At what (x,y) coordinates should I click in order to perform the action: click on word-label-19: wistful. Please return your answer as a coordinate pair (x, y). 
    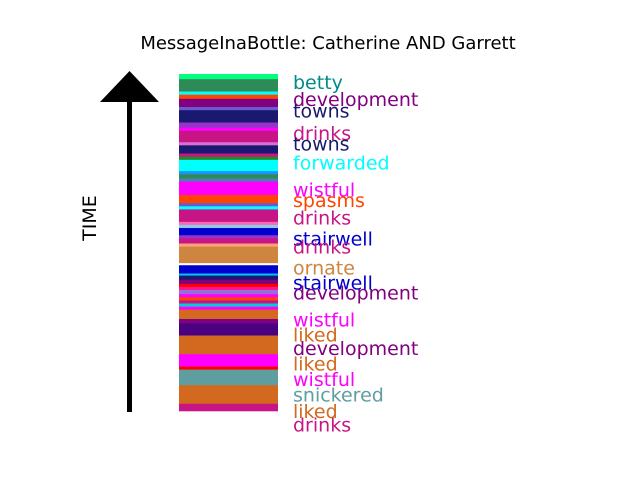
    Looking at the image, I should click on (324, 380).